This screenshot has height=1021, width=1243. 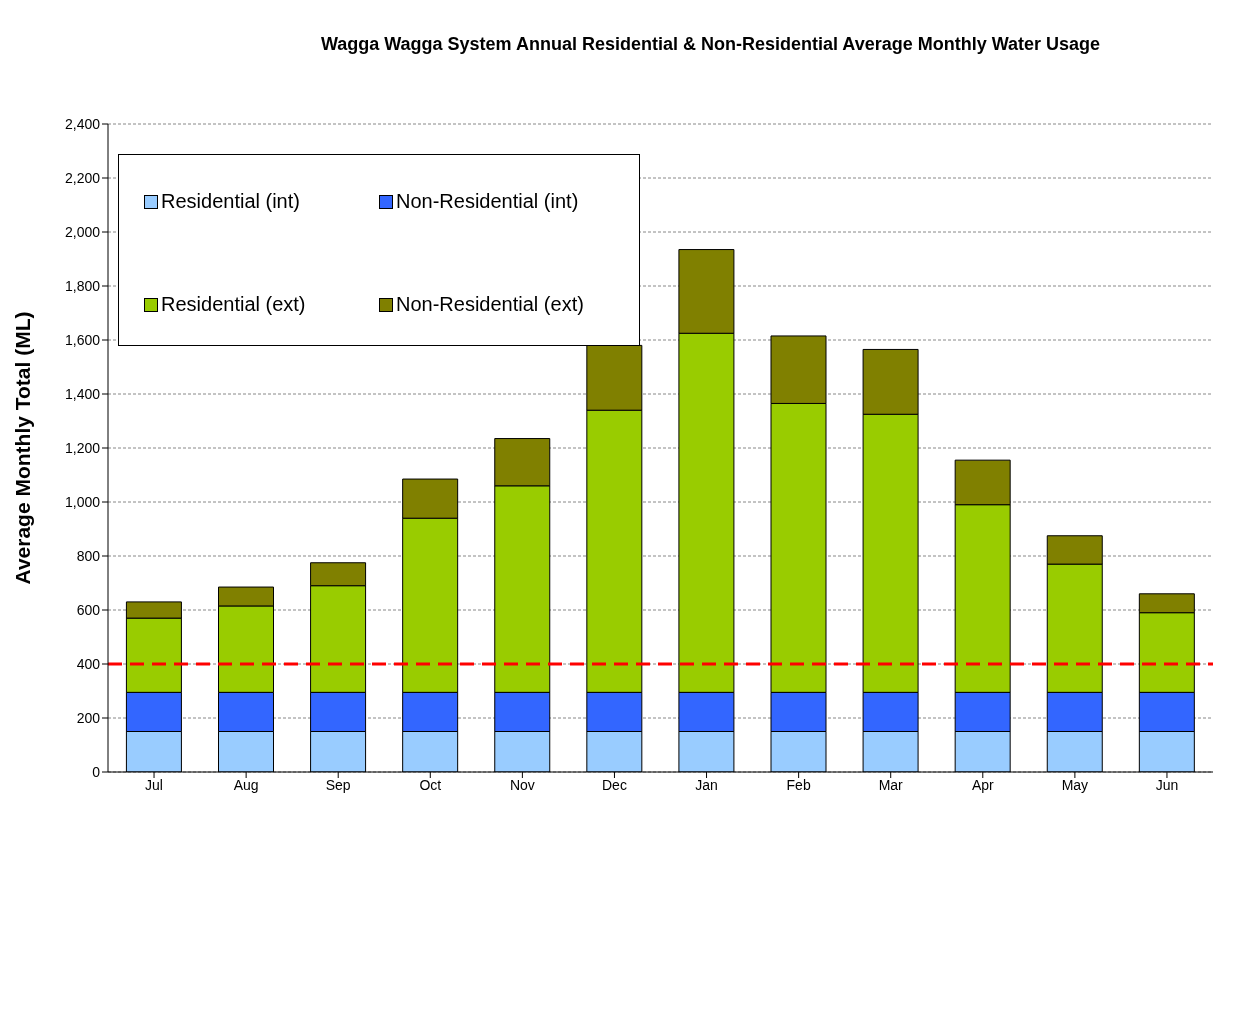 What do you see at coordinates (891, 784) in the screenshot?
I see `x-tick-label: Mar` at bounding box center [891, 784].